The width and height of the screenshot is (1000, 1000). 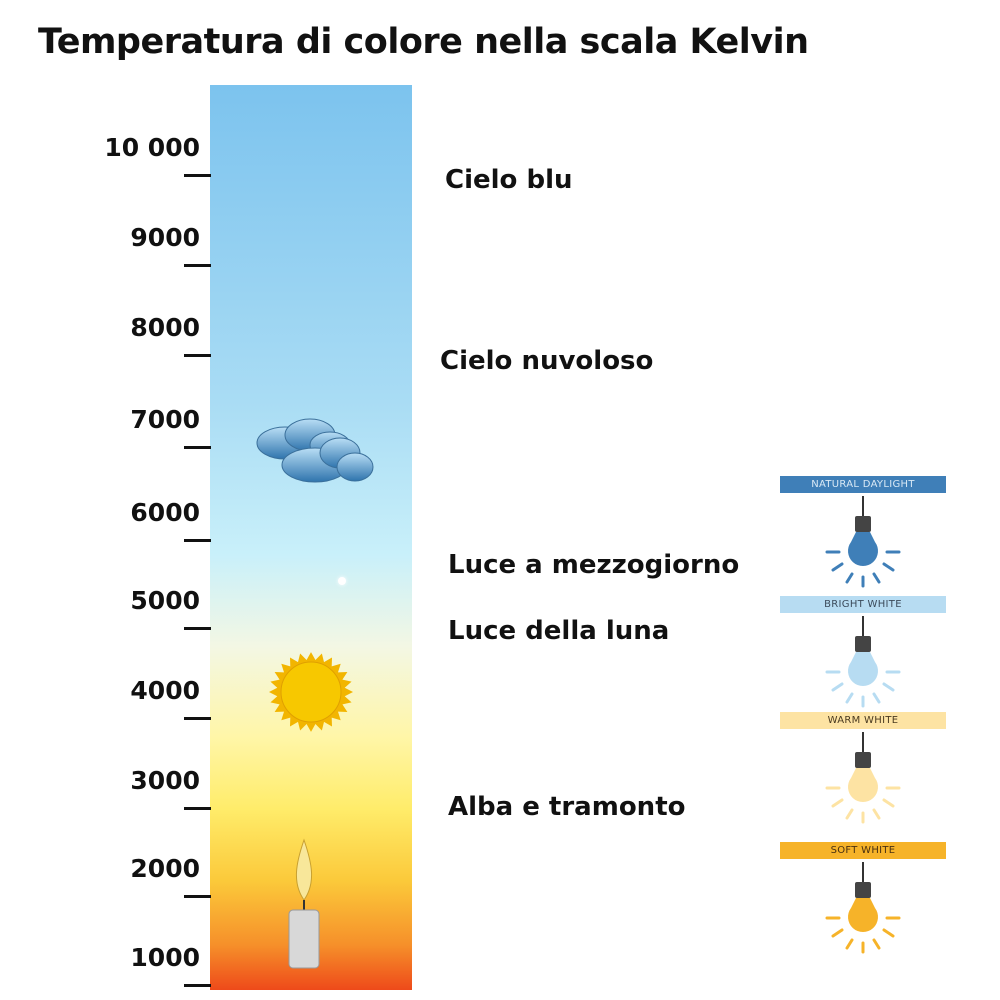 What do you see at coordinates (165, 327) in the screenshot?
I see `tick-label: 8000` at bounding box center [165, 327].